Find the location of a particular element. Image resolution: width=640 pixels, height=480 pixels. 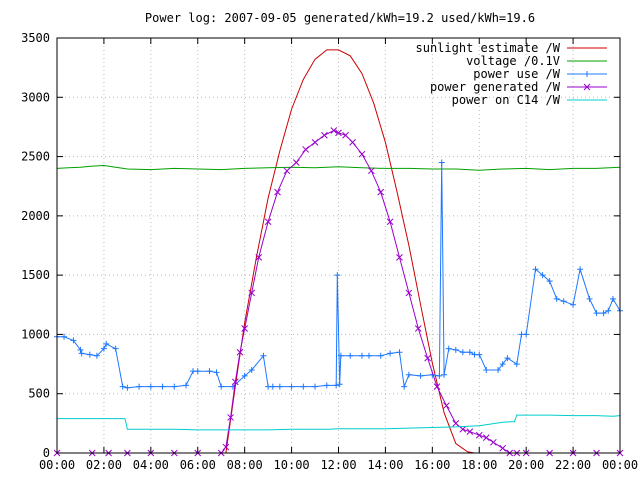

series-power-on-c14-w is located at coordinates (339, 422).